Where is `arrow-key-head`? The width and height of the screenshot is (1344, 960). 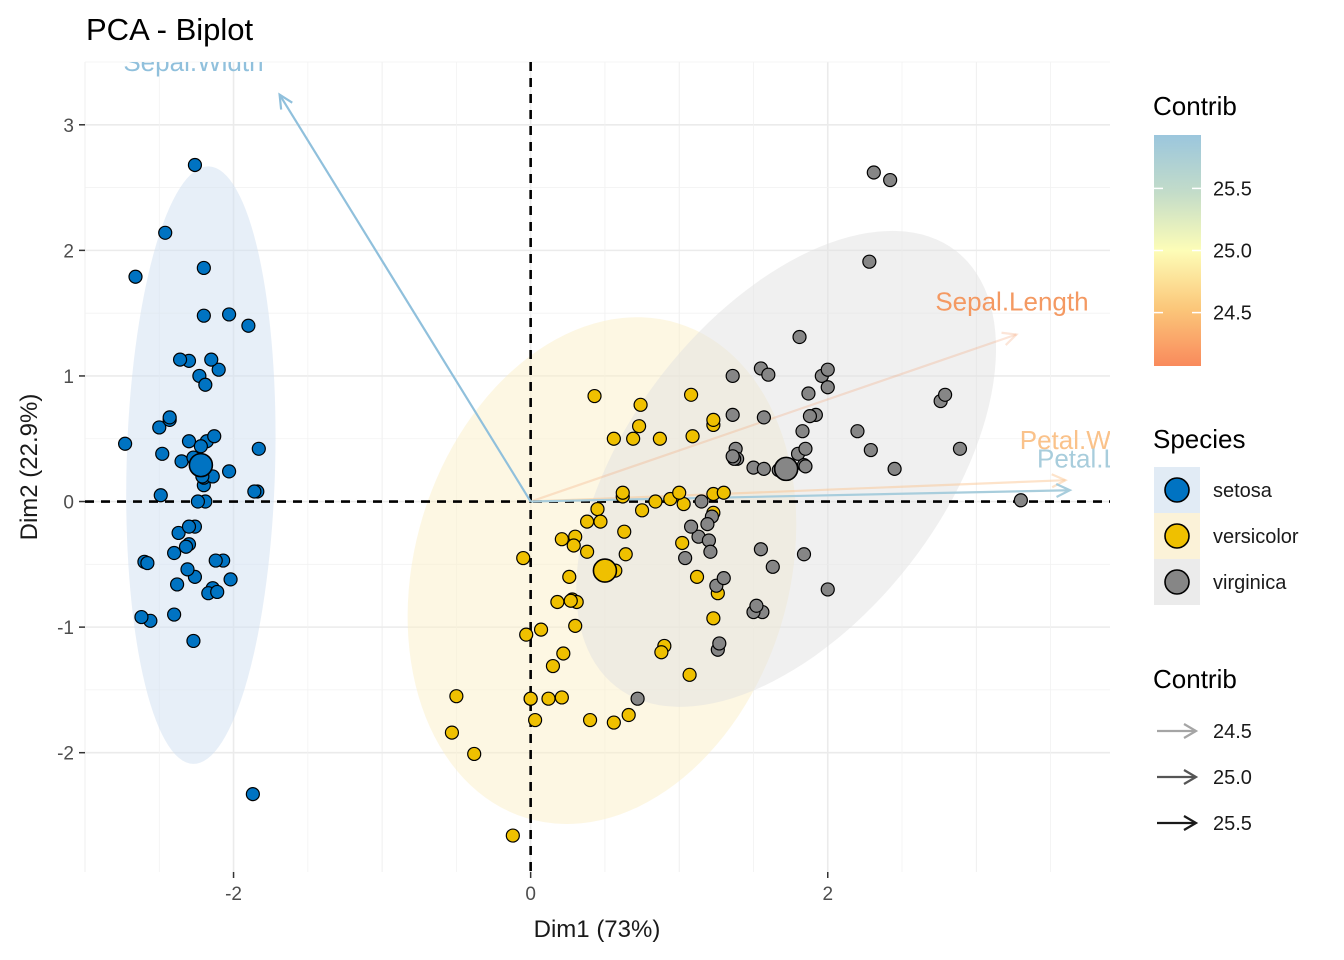 arrow-key-head is located at coordinates (1191, 777).